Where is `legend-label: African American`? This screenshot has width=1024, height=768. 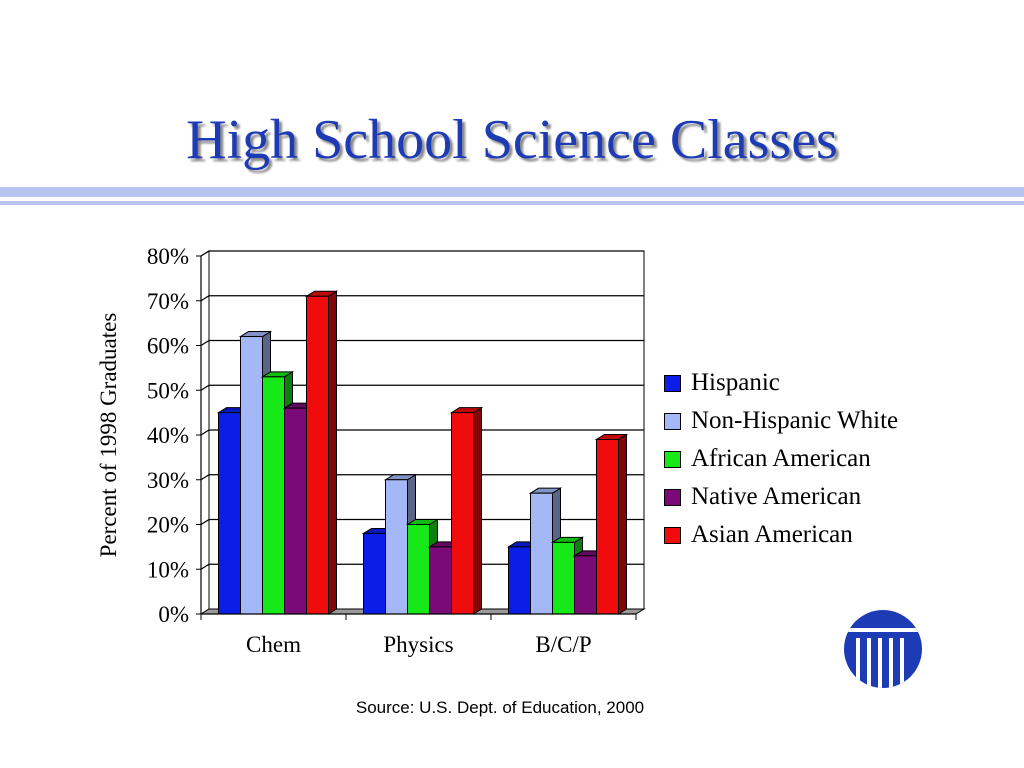 legend-label: African American is located at coordinates (781, 458).